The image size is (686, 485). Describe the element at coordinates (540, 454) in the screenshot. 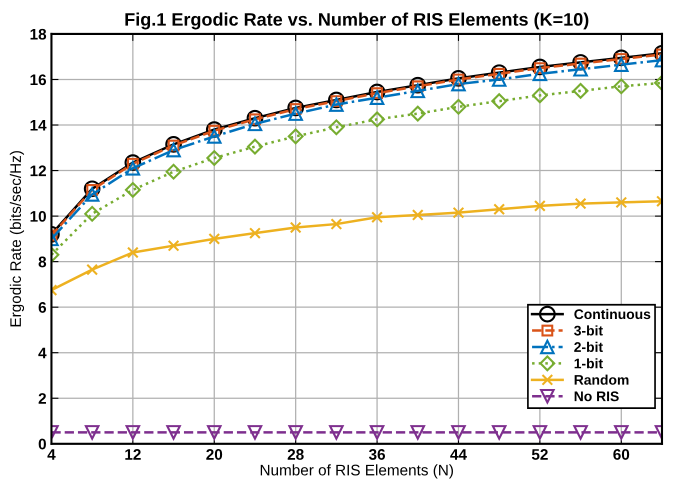

I see `x-tick-label: 52` at that location.